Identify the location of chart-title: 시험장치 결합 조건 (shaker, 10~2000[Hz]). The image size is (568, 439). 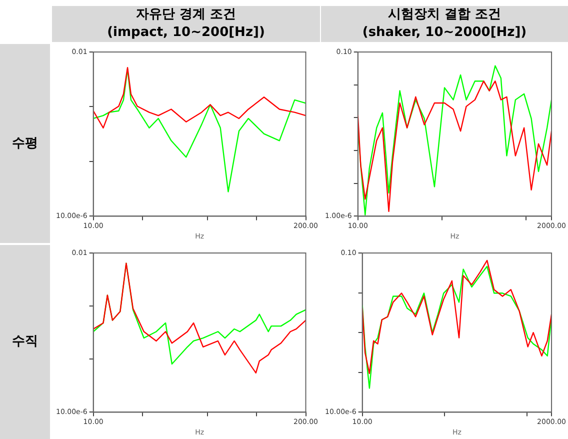
(444, 24).